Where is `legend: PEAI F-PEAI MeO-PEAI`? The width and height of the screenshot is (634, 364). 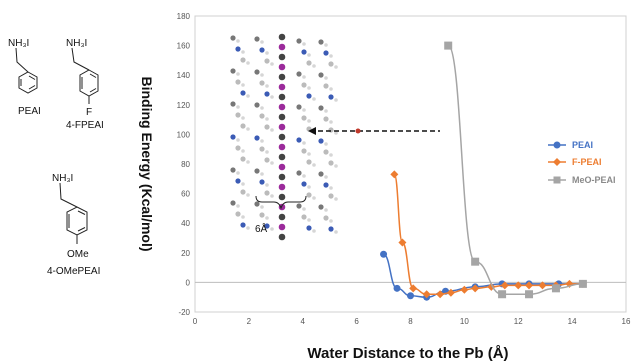 legend: PEAI F-PEAI MeO-PEAI is located at coordinates (582, 162).